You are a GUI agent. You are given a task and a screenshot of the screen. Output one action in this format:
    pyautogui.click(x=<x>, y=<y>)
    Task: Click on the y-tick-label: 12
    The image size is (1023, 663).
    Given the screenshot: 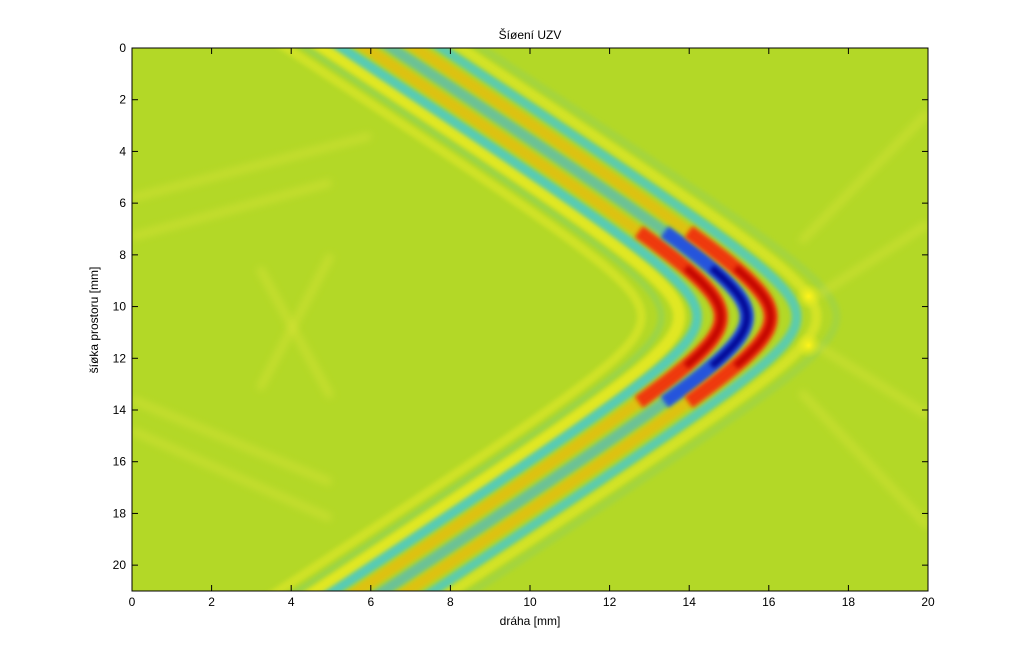 What is the action you would take?
    pyautogui.click(x=120, y=358)
    